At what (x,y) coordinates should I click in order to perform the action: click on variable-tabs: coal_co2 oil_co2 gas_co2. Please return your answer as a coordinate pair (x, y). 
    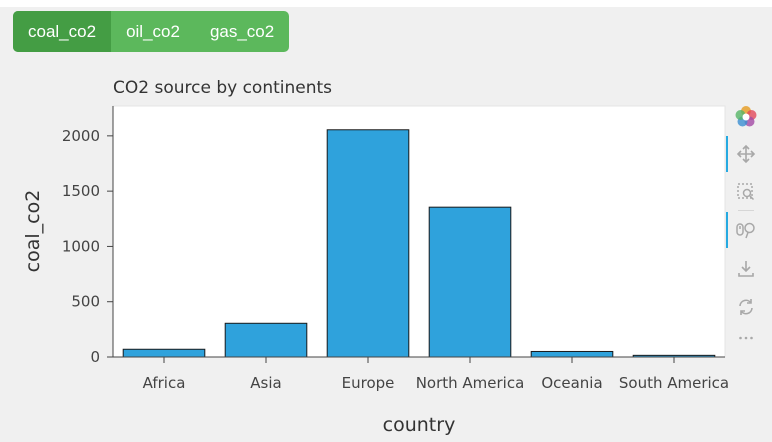
    Looking at the image, I should click on (151, 31).